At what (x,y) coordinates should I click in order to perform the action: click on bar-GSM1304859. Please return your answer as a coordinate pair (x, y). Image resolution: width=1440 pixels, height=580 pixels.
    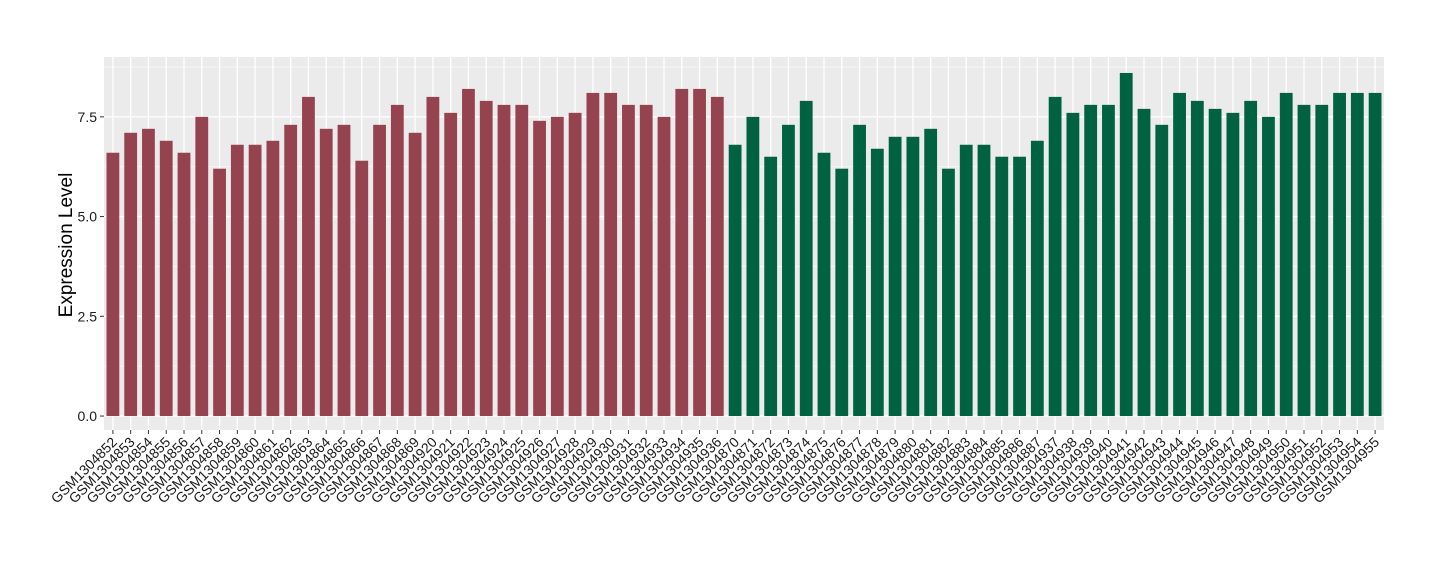
    Looking at the image, I should click on (237, 280).